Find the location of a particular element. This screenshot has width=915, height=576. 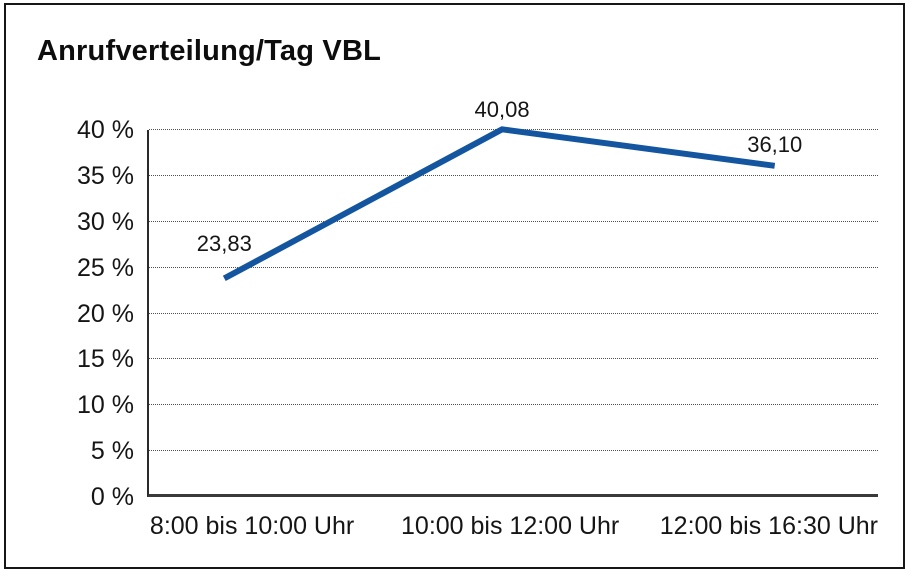

x-tick-label: 12:00 bis 16:30 Uhr is located at coordinates (768, 526).